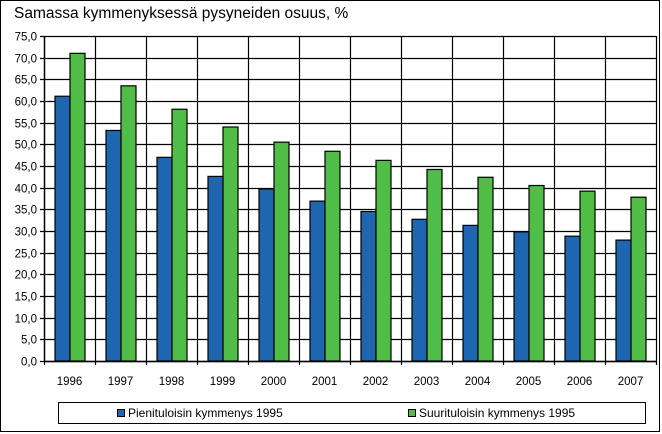 Image resolution: width=662 pixels, height=434 pixels. Describe the element at coordinates (529, 382) in the screenshot. I see `x-tick-label: 2005` at that location.